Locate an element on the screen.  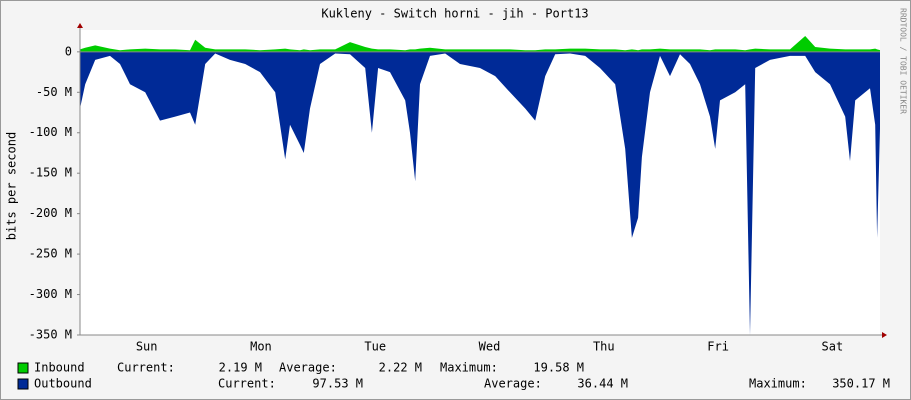
stat-value: 350.17 M is located at coordinates (861, 384).